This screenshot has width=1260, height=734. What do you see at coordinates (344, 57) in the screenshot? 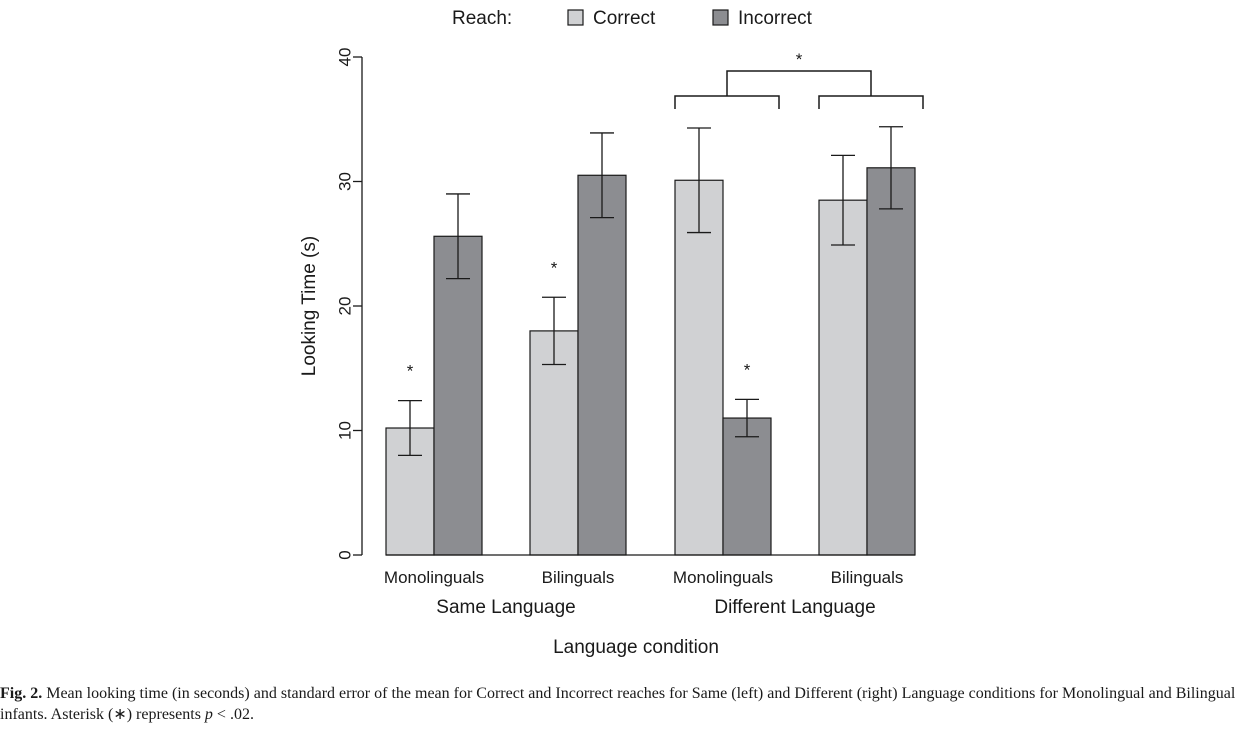
I see `y-tick-label: 40` at bounding box center [344, 57].